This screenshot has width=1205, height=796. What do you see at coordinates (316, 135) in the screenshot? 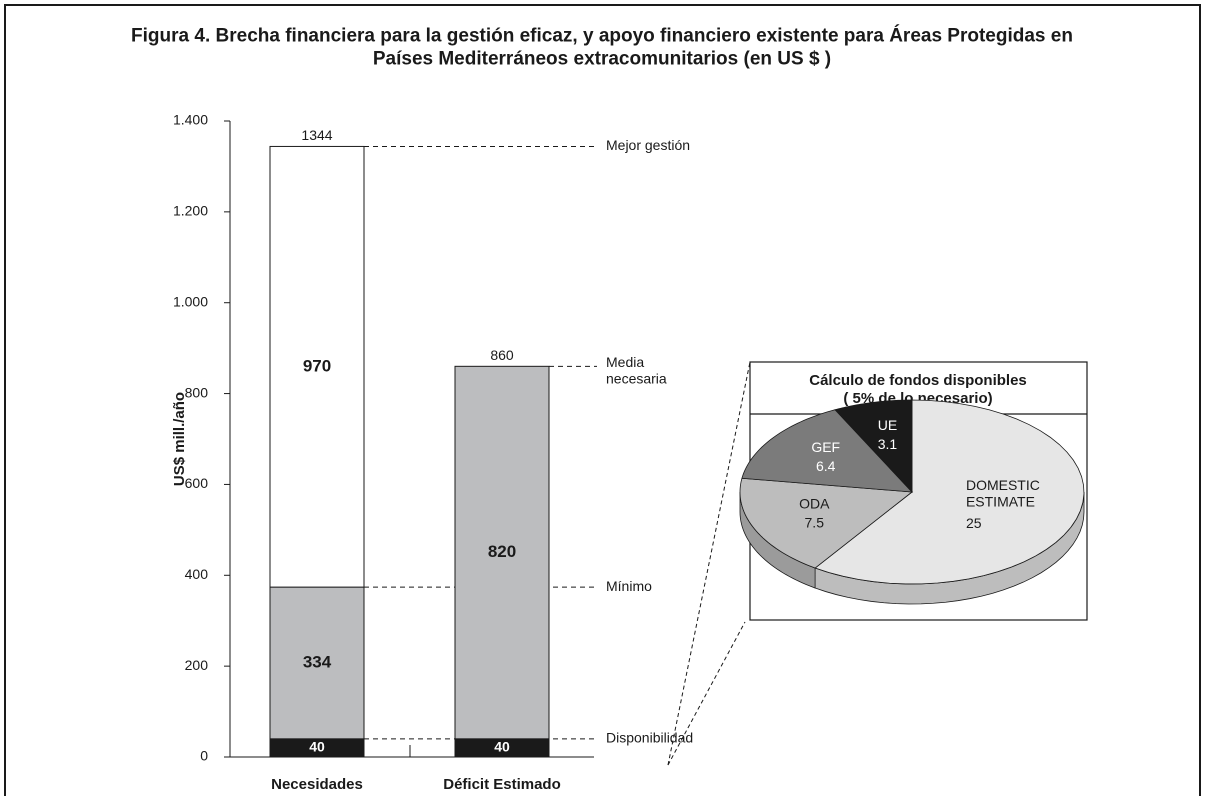
I see `total-label: 1344` at bounding box center [316, 135].